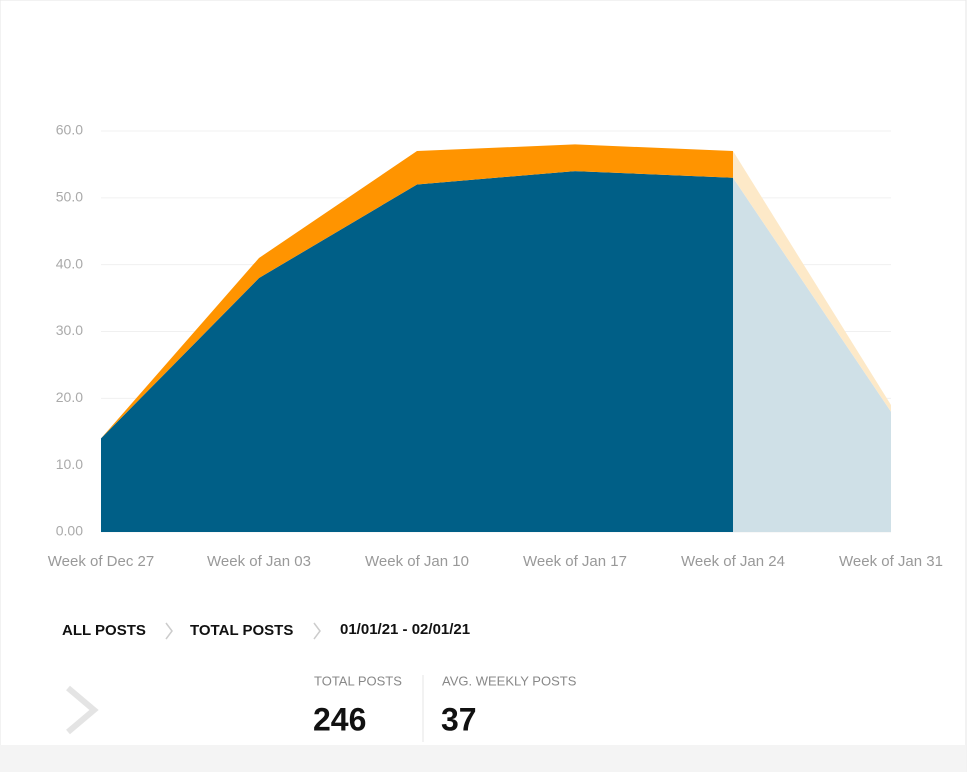 The height and width of the screenshot is (777, 969). I want to click on breadcrumb: ALL POSTS, so click(104, 630).